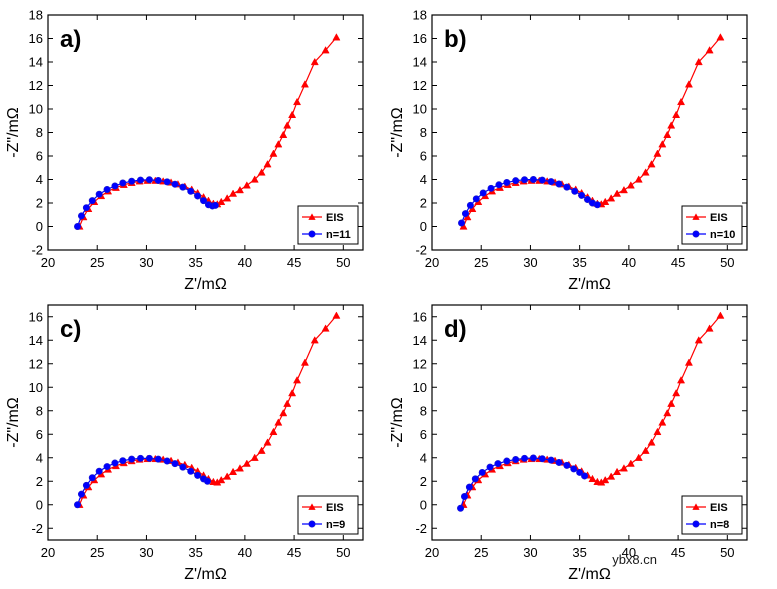 Image resolution: width=777 pixels, height=589 pixels. I want to click on legend-marker-triangle, so click(696, 506).